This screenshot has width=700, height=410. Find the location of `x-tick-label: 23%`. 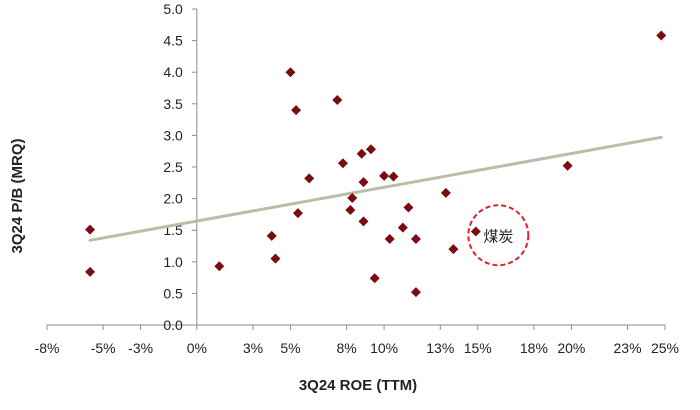

x-tick-label: 23% is located at coordinates (628, 348).